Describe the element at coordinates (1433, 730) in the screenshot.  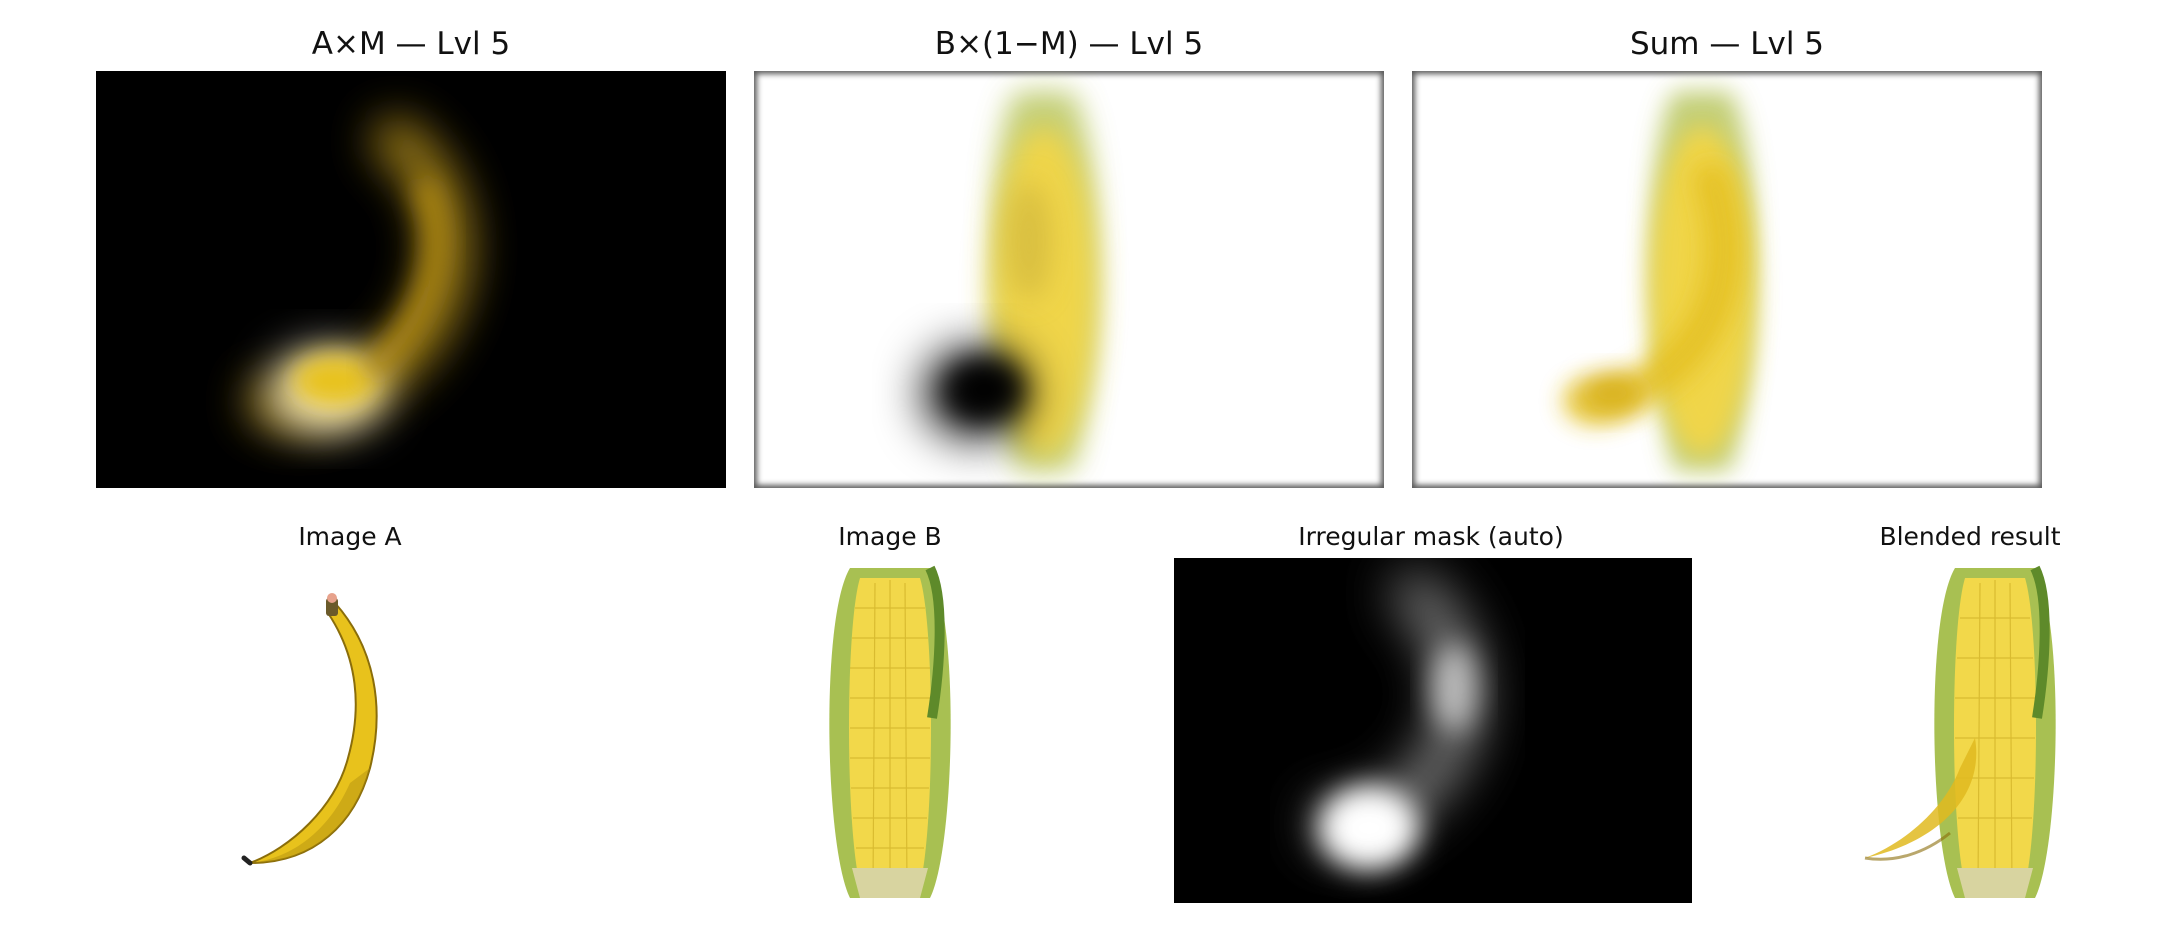
I see `irregular-mask-image` at that location.